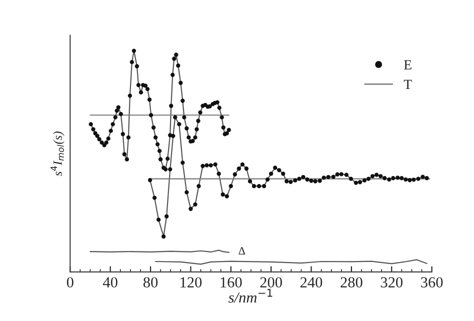  I want to click on x-tick-label: 320, so click(391, 282).